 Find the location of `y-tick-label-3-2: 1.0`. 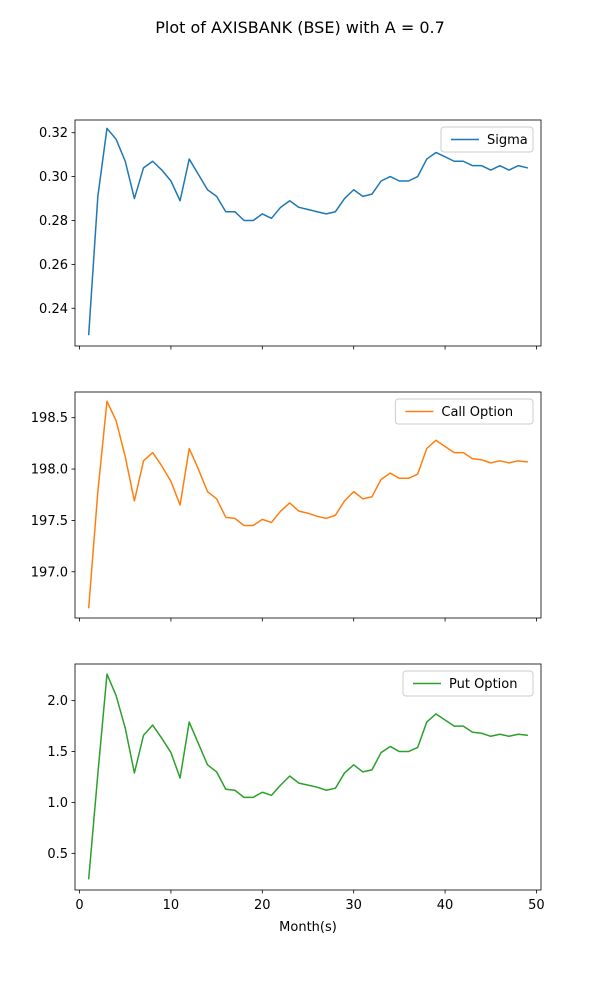

y-tick-label-3-2: 1.0 is located at coordinates (57, 803).